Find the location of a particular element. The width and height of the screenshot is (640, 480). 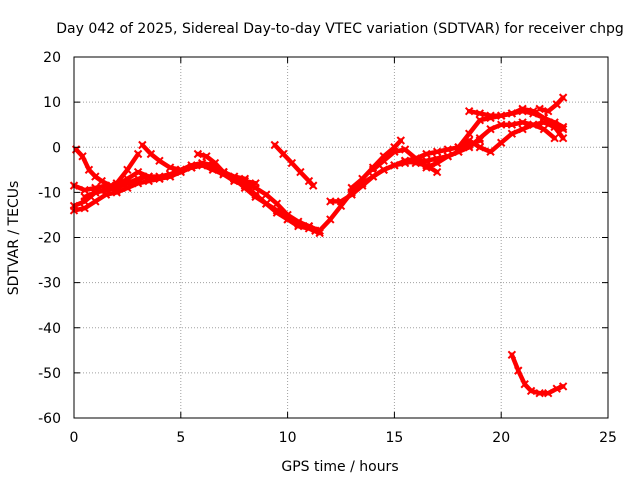

y-tick-label: 20 is located at coordinates (52, 58).